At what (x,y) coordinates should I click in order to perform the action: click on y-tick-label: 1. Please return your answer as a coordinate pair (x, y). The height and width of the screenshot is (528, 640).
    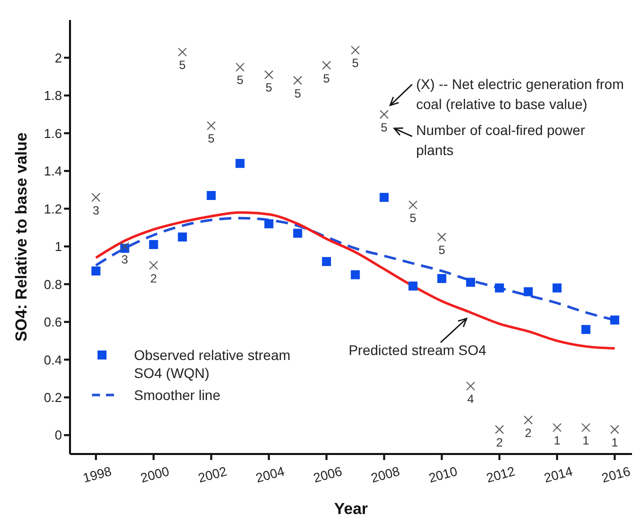
    Looking at the image, I should click on (58, 246).